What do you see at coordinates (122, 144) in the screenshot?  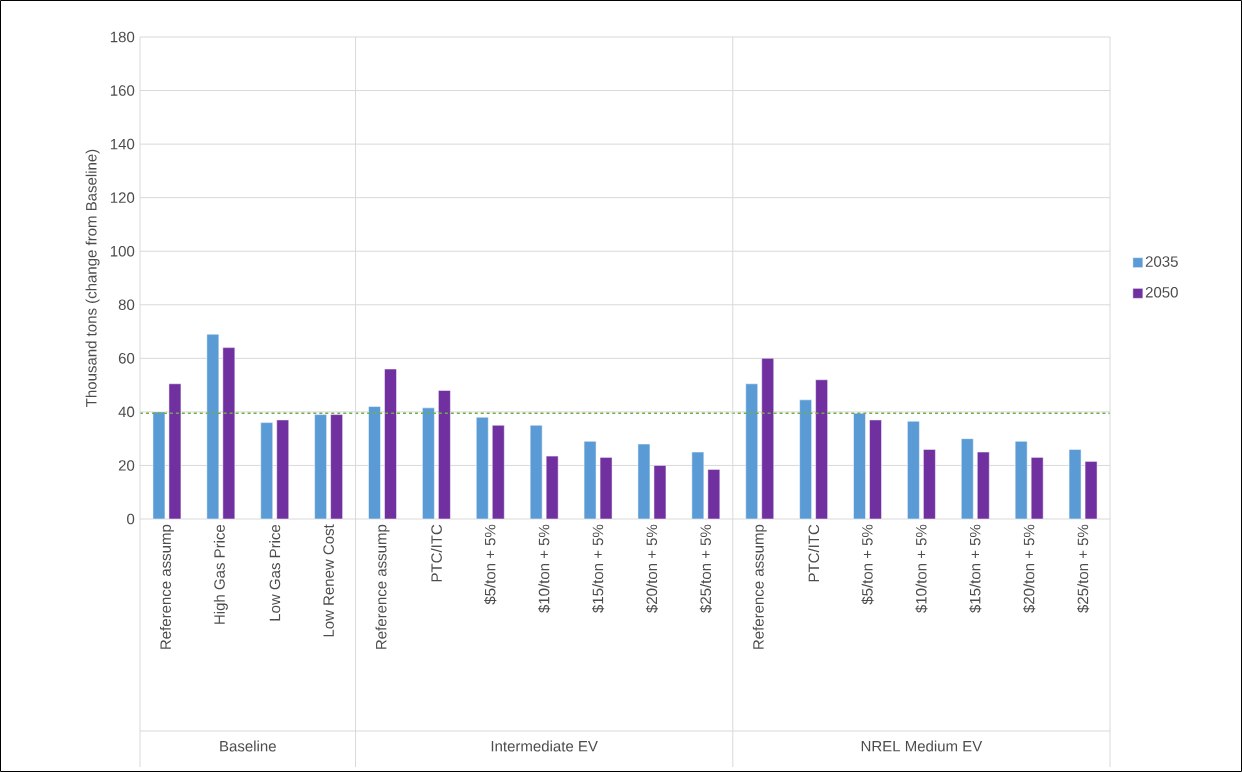 I see `y-tick-label: 140` at bounding box center [122, 144].